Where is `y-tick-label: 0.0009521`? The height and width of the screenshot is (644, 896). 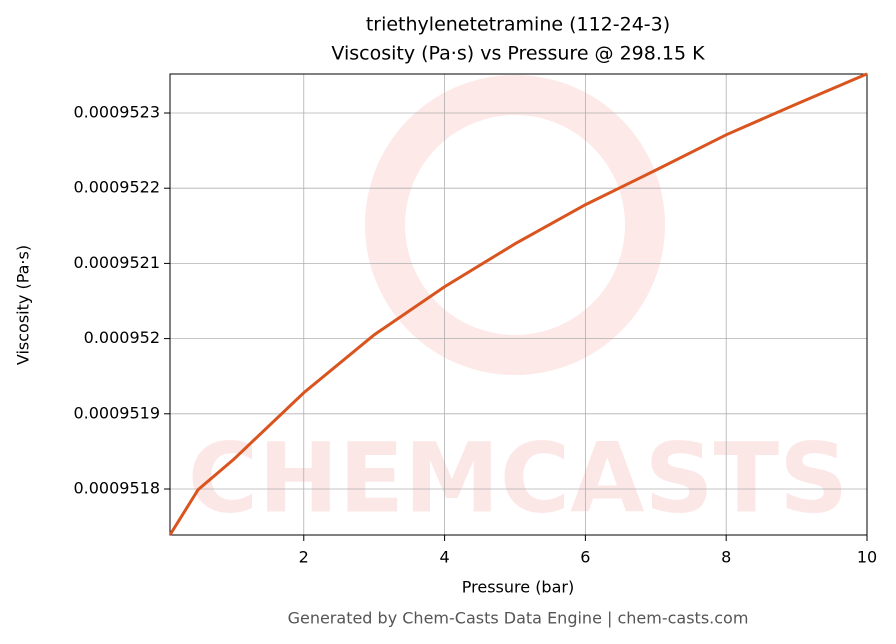
y-tick-label: 0.0009521 is located at coordinates (116, 262).